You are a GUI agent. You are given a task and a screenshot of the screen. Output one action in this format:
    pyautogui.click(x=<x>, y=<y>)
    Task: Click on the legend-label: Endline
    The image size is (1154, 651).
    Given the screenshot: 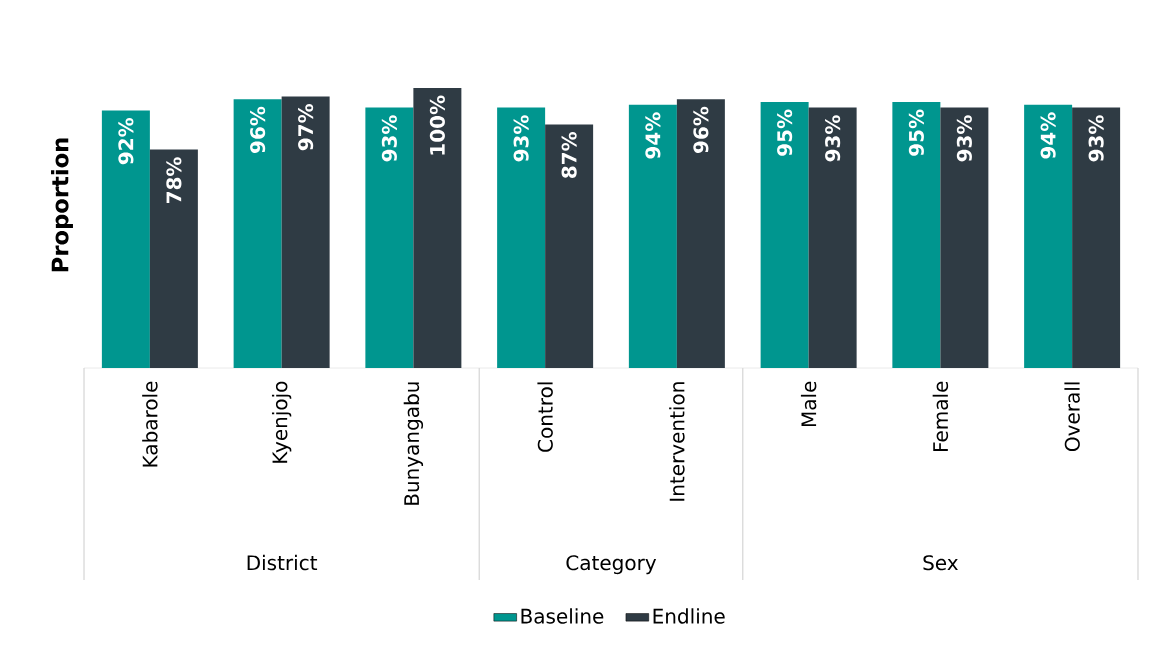 What is the action you would take?
    pyautogui.click(x=689, y=616)
    